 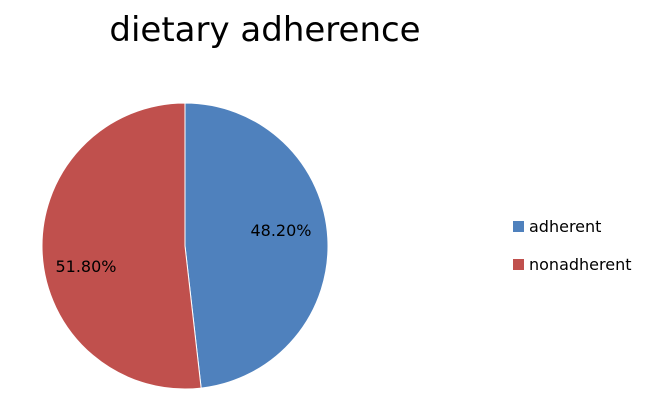 I want to click on legend-label-adherent: adherent, so click(x=565, y=226).